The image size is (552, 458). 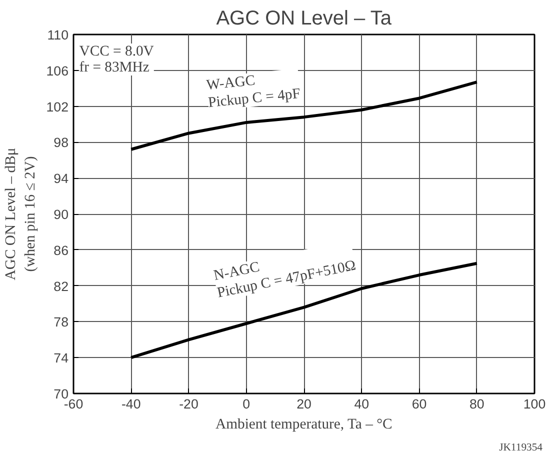 I want to click on annotation: W-AGC Pickup C = 4pF, so click(x=254, y=92).